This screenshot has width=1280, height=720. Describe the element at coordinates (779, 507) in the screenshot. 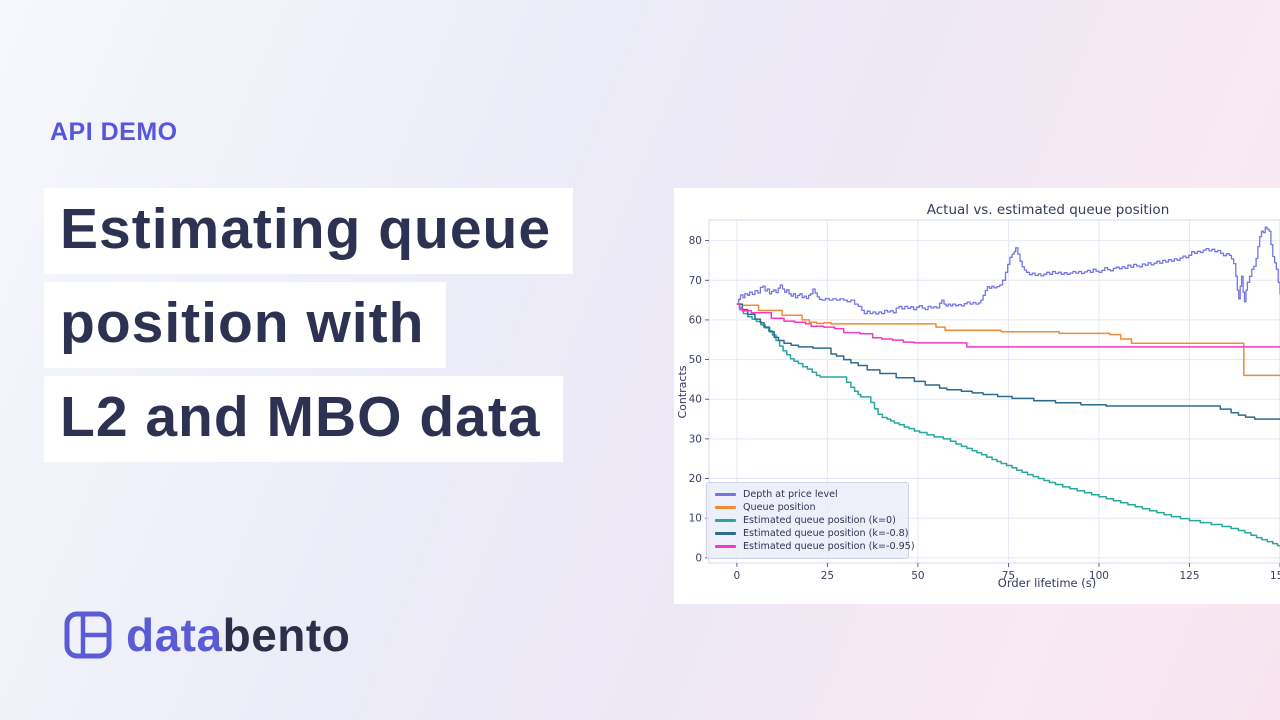

I see `legend-label: Queue position` at that location.